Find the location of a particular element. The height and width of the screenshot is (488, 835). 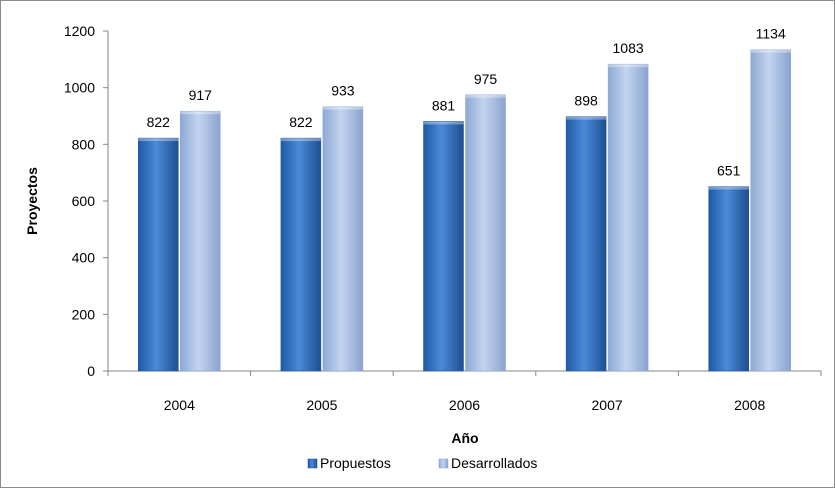

x-ticks: 2004 2005 2006 2007 2008 is located at coordinates (464, 392).